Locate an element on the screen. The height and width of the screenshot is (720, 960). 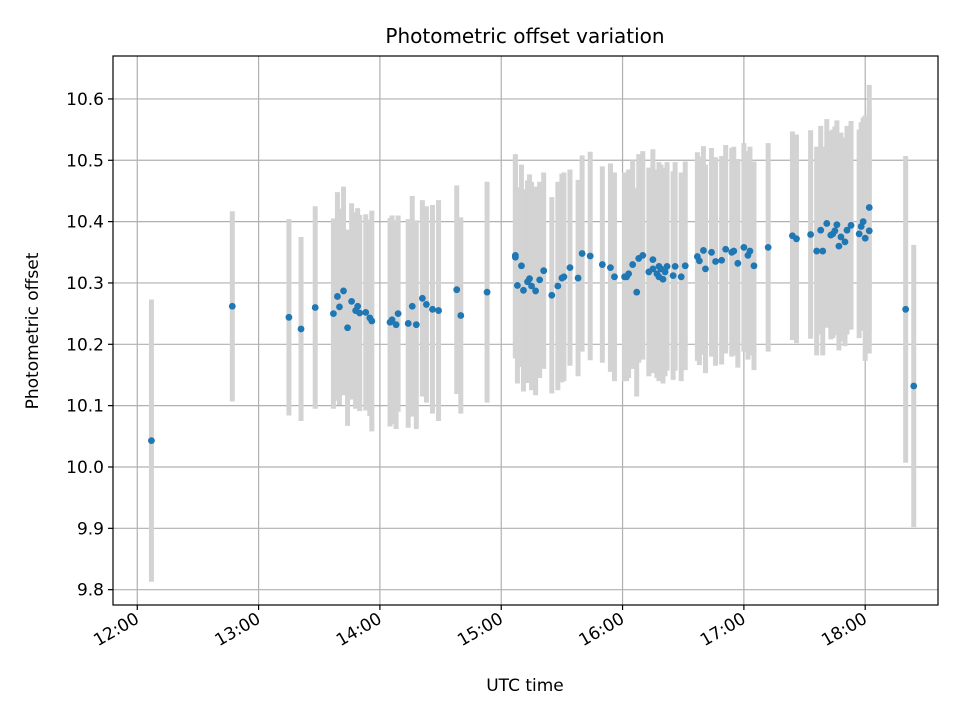
y-axis-title: Photometric offset is located at coordinates (33, 330).